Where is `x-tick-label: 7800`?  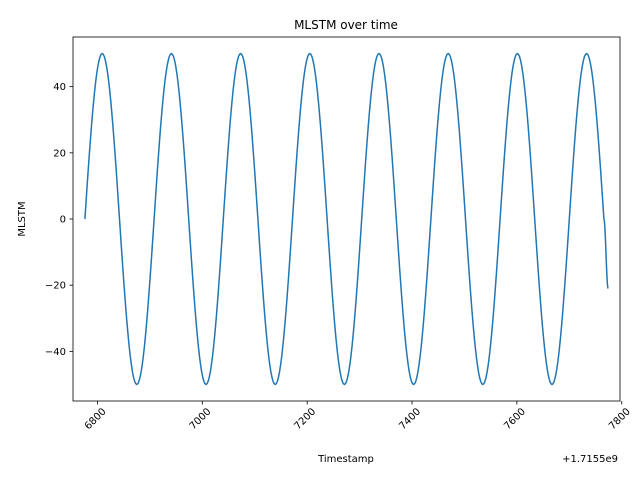
x-tick-label: 7800 is located at coordinates (620, 419).